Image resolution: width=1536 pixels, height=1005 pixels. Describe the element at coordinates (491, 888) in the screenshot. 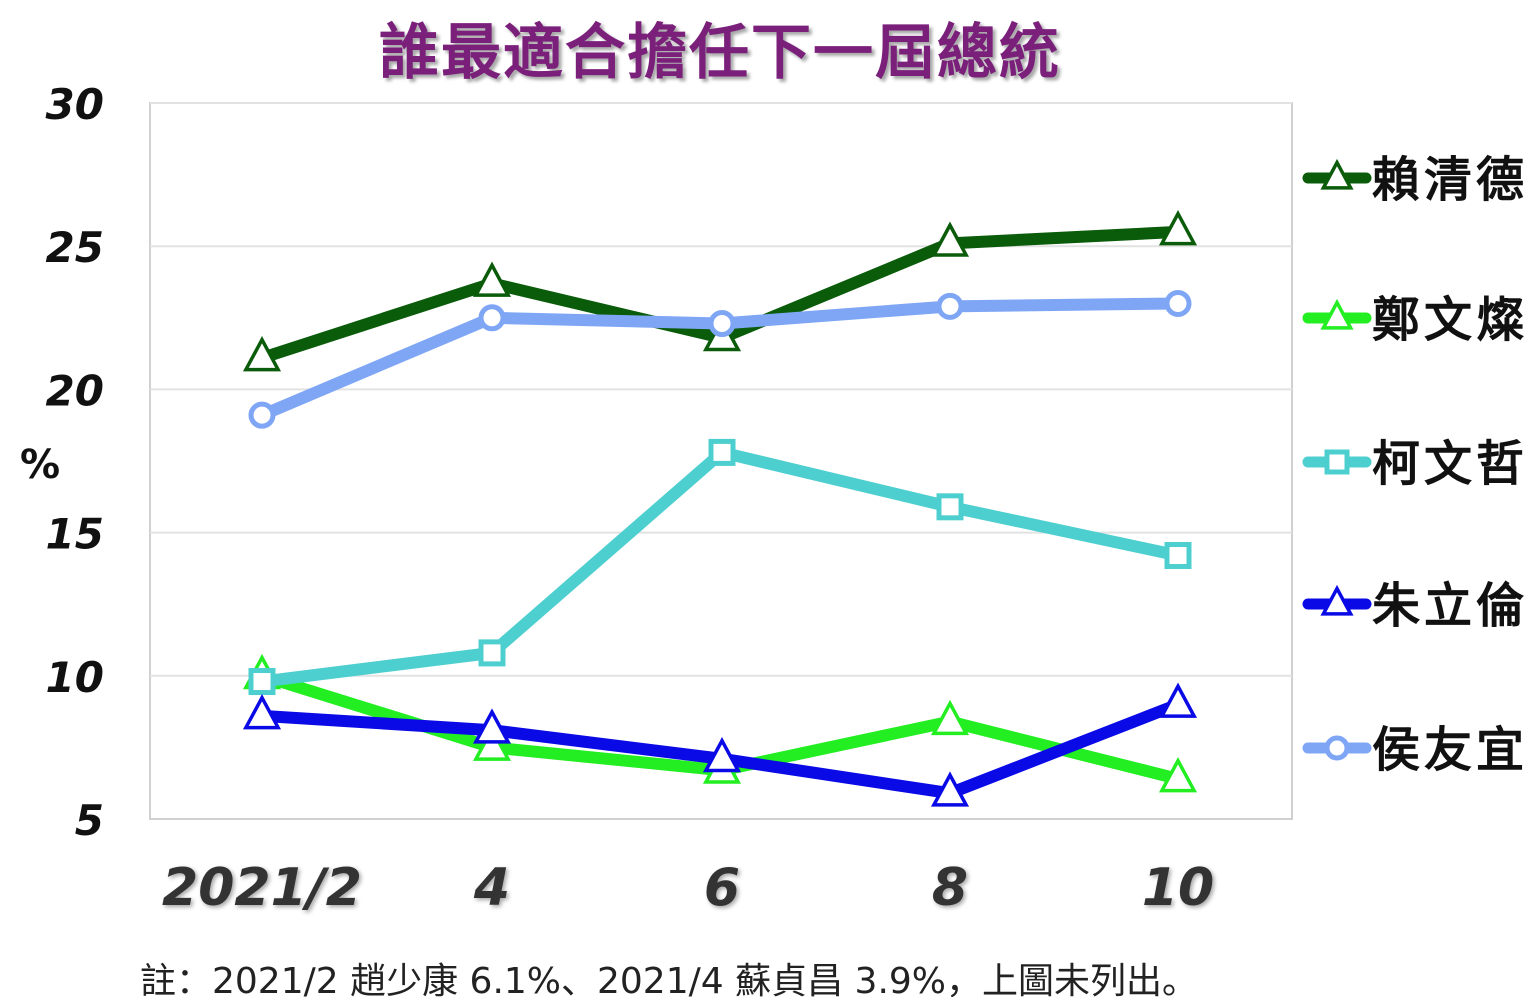

I see `x-tick-label: 4` at that location.